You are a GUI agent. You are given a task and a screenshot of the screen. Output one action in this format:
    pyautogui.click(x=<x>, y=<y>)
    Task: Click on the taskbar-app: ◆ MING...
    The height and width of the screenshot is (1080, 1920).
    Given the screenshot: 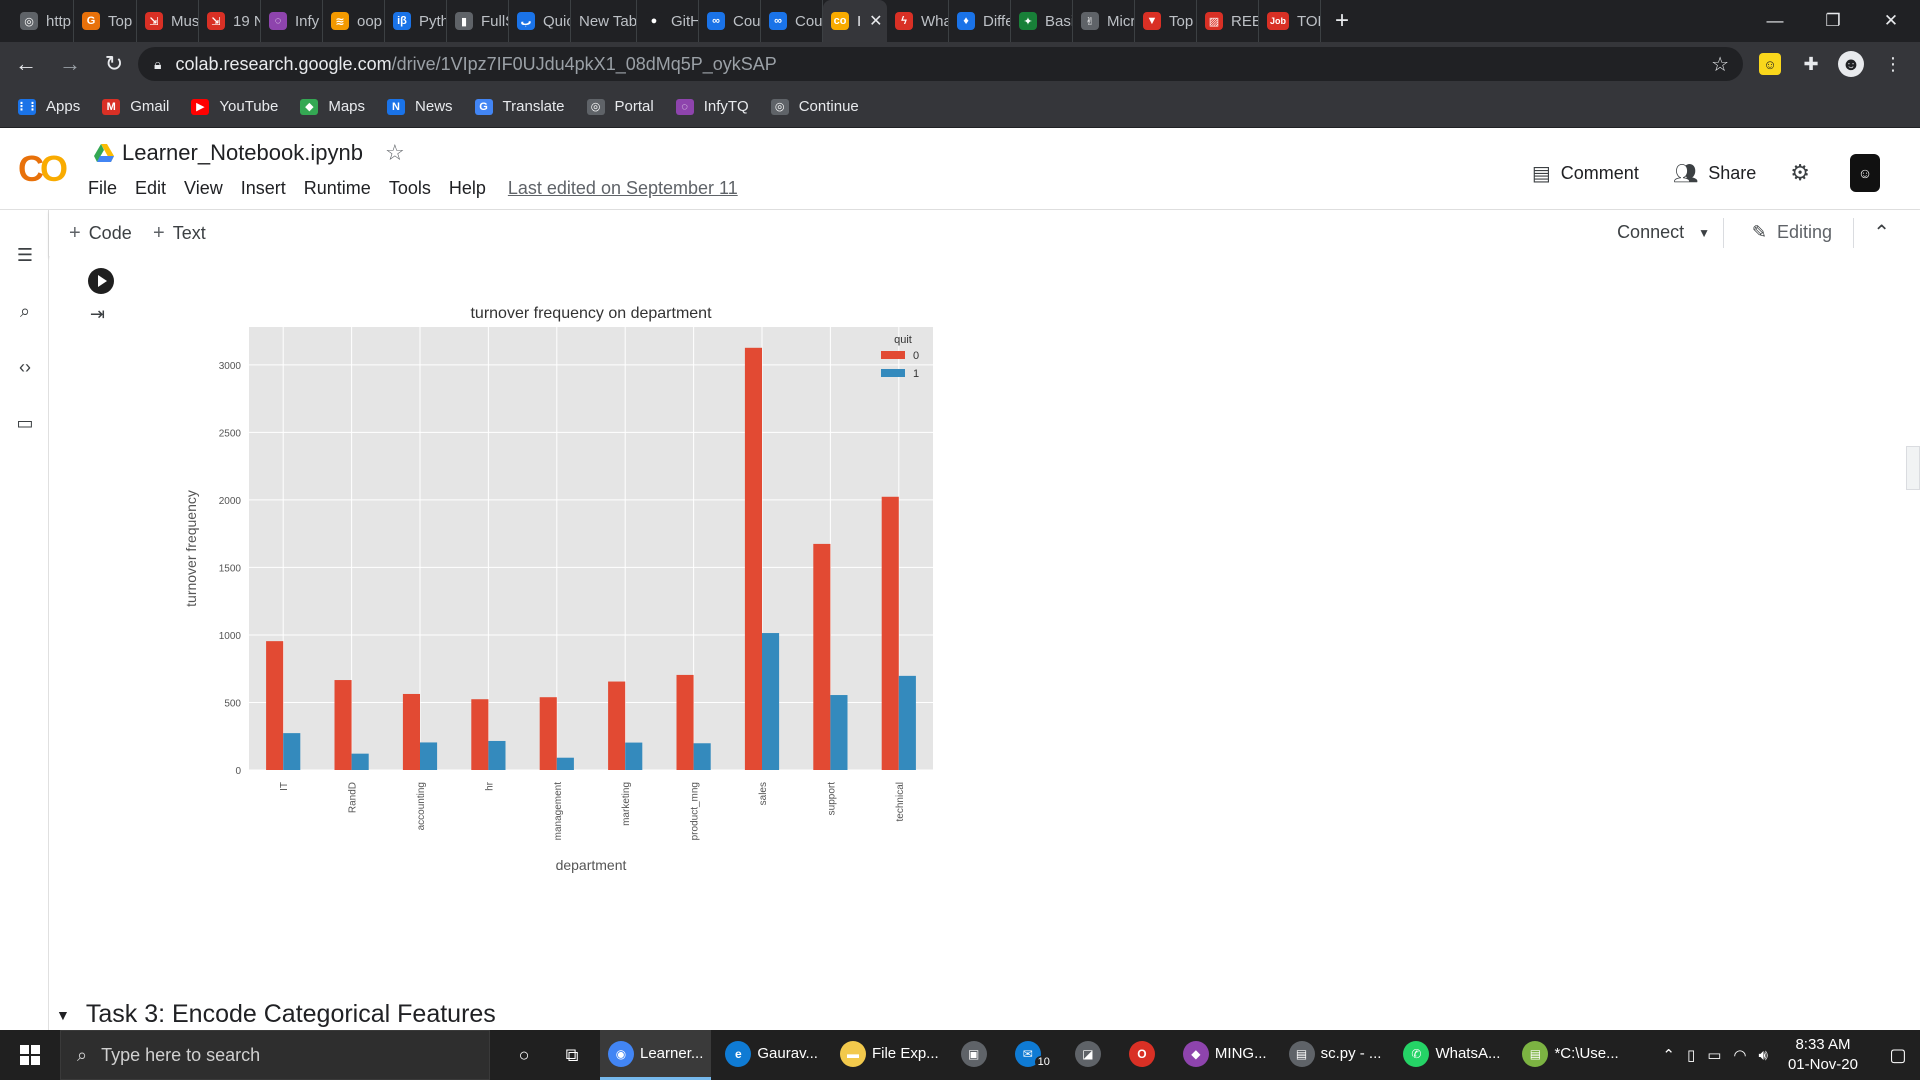 What is the action you would take?
    pyautogui.click(x=1225, y=1055)
    